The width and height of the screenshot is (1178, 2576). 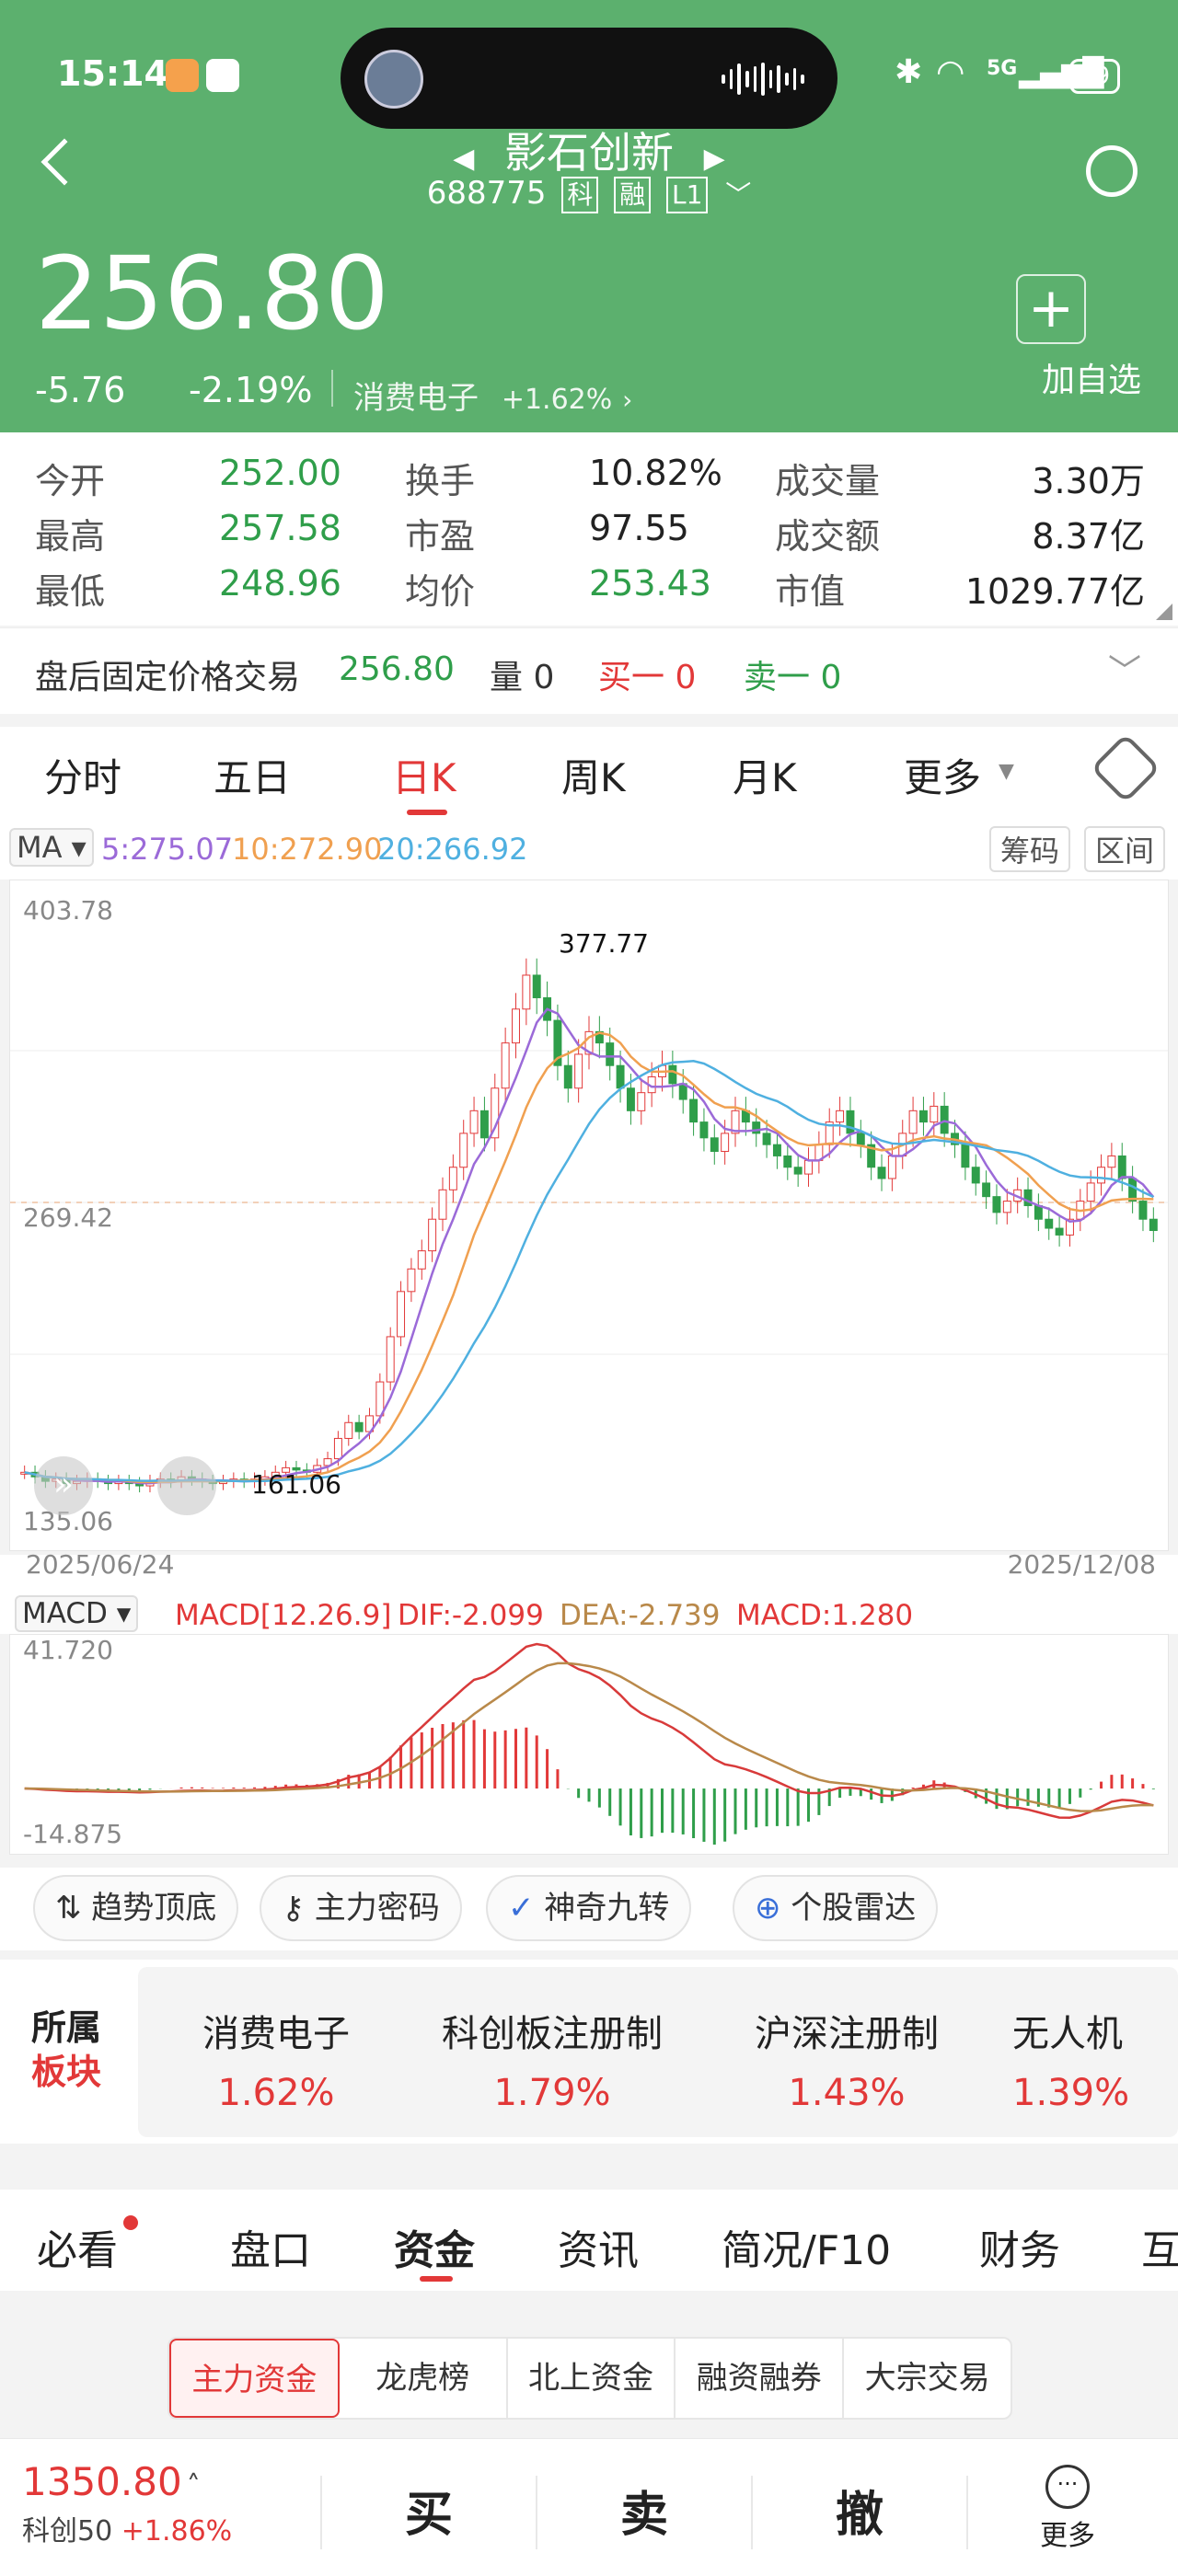 I want to click on quote-label: 今开, so click(x=70, y=481).